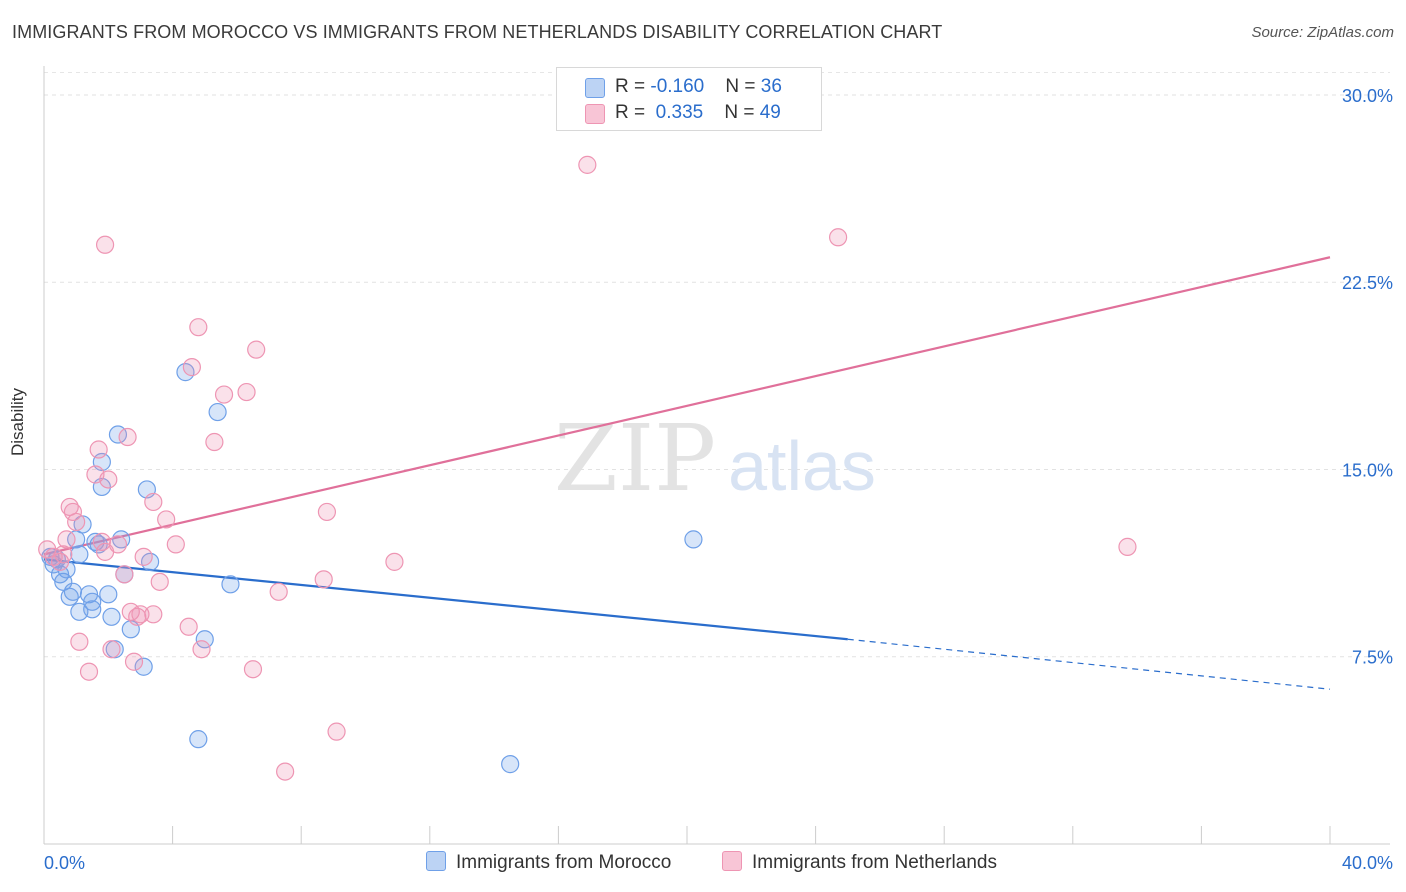  What do you see at coordinates (635, 458) in the screenshot?
I see `watermark-zip: ZIP` at bounding box center [635, 458].